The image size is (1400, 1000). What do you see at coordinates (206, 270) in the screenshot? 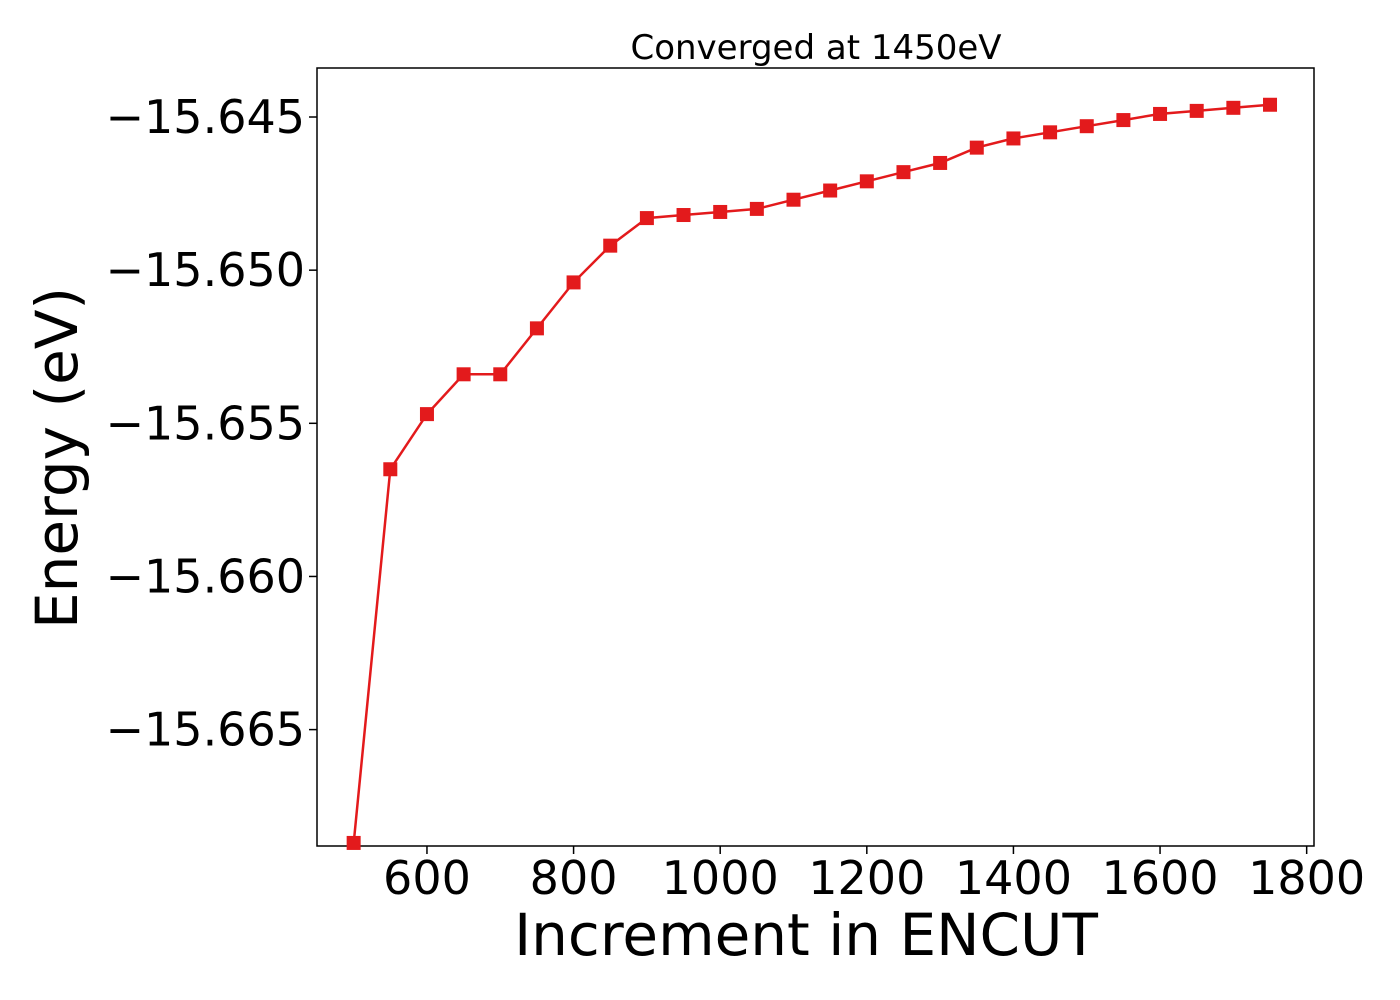
I see `y-tick-label: −15.650` at bounding box center [206, 270].